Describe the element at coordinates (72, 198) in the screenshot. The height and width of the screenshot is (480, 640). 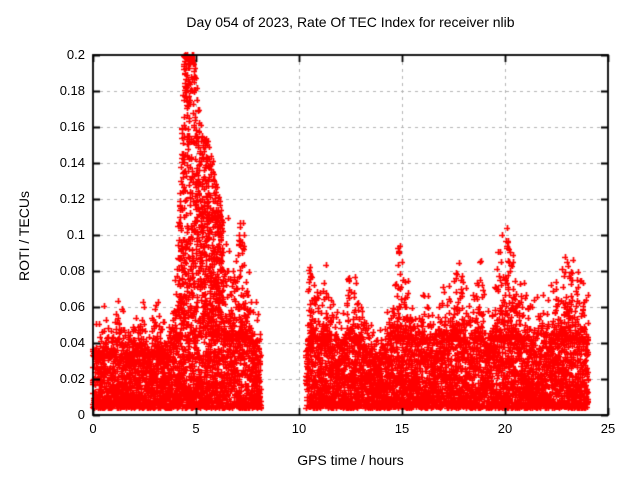
I see `y-tick-label: 0.12` at that location.